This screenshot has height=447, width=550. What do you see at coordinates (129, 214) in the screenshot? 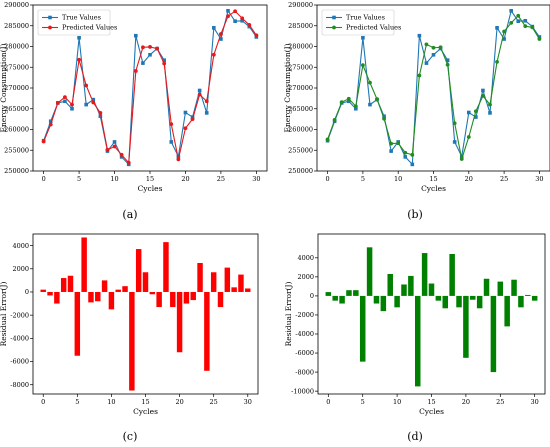
I see `panel-label-a: (a)` at bounding box center [129, 214].